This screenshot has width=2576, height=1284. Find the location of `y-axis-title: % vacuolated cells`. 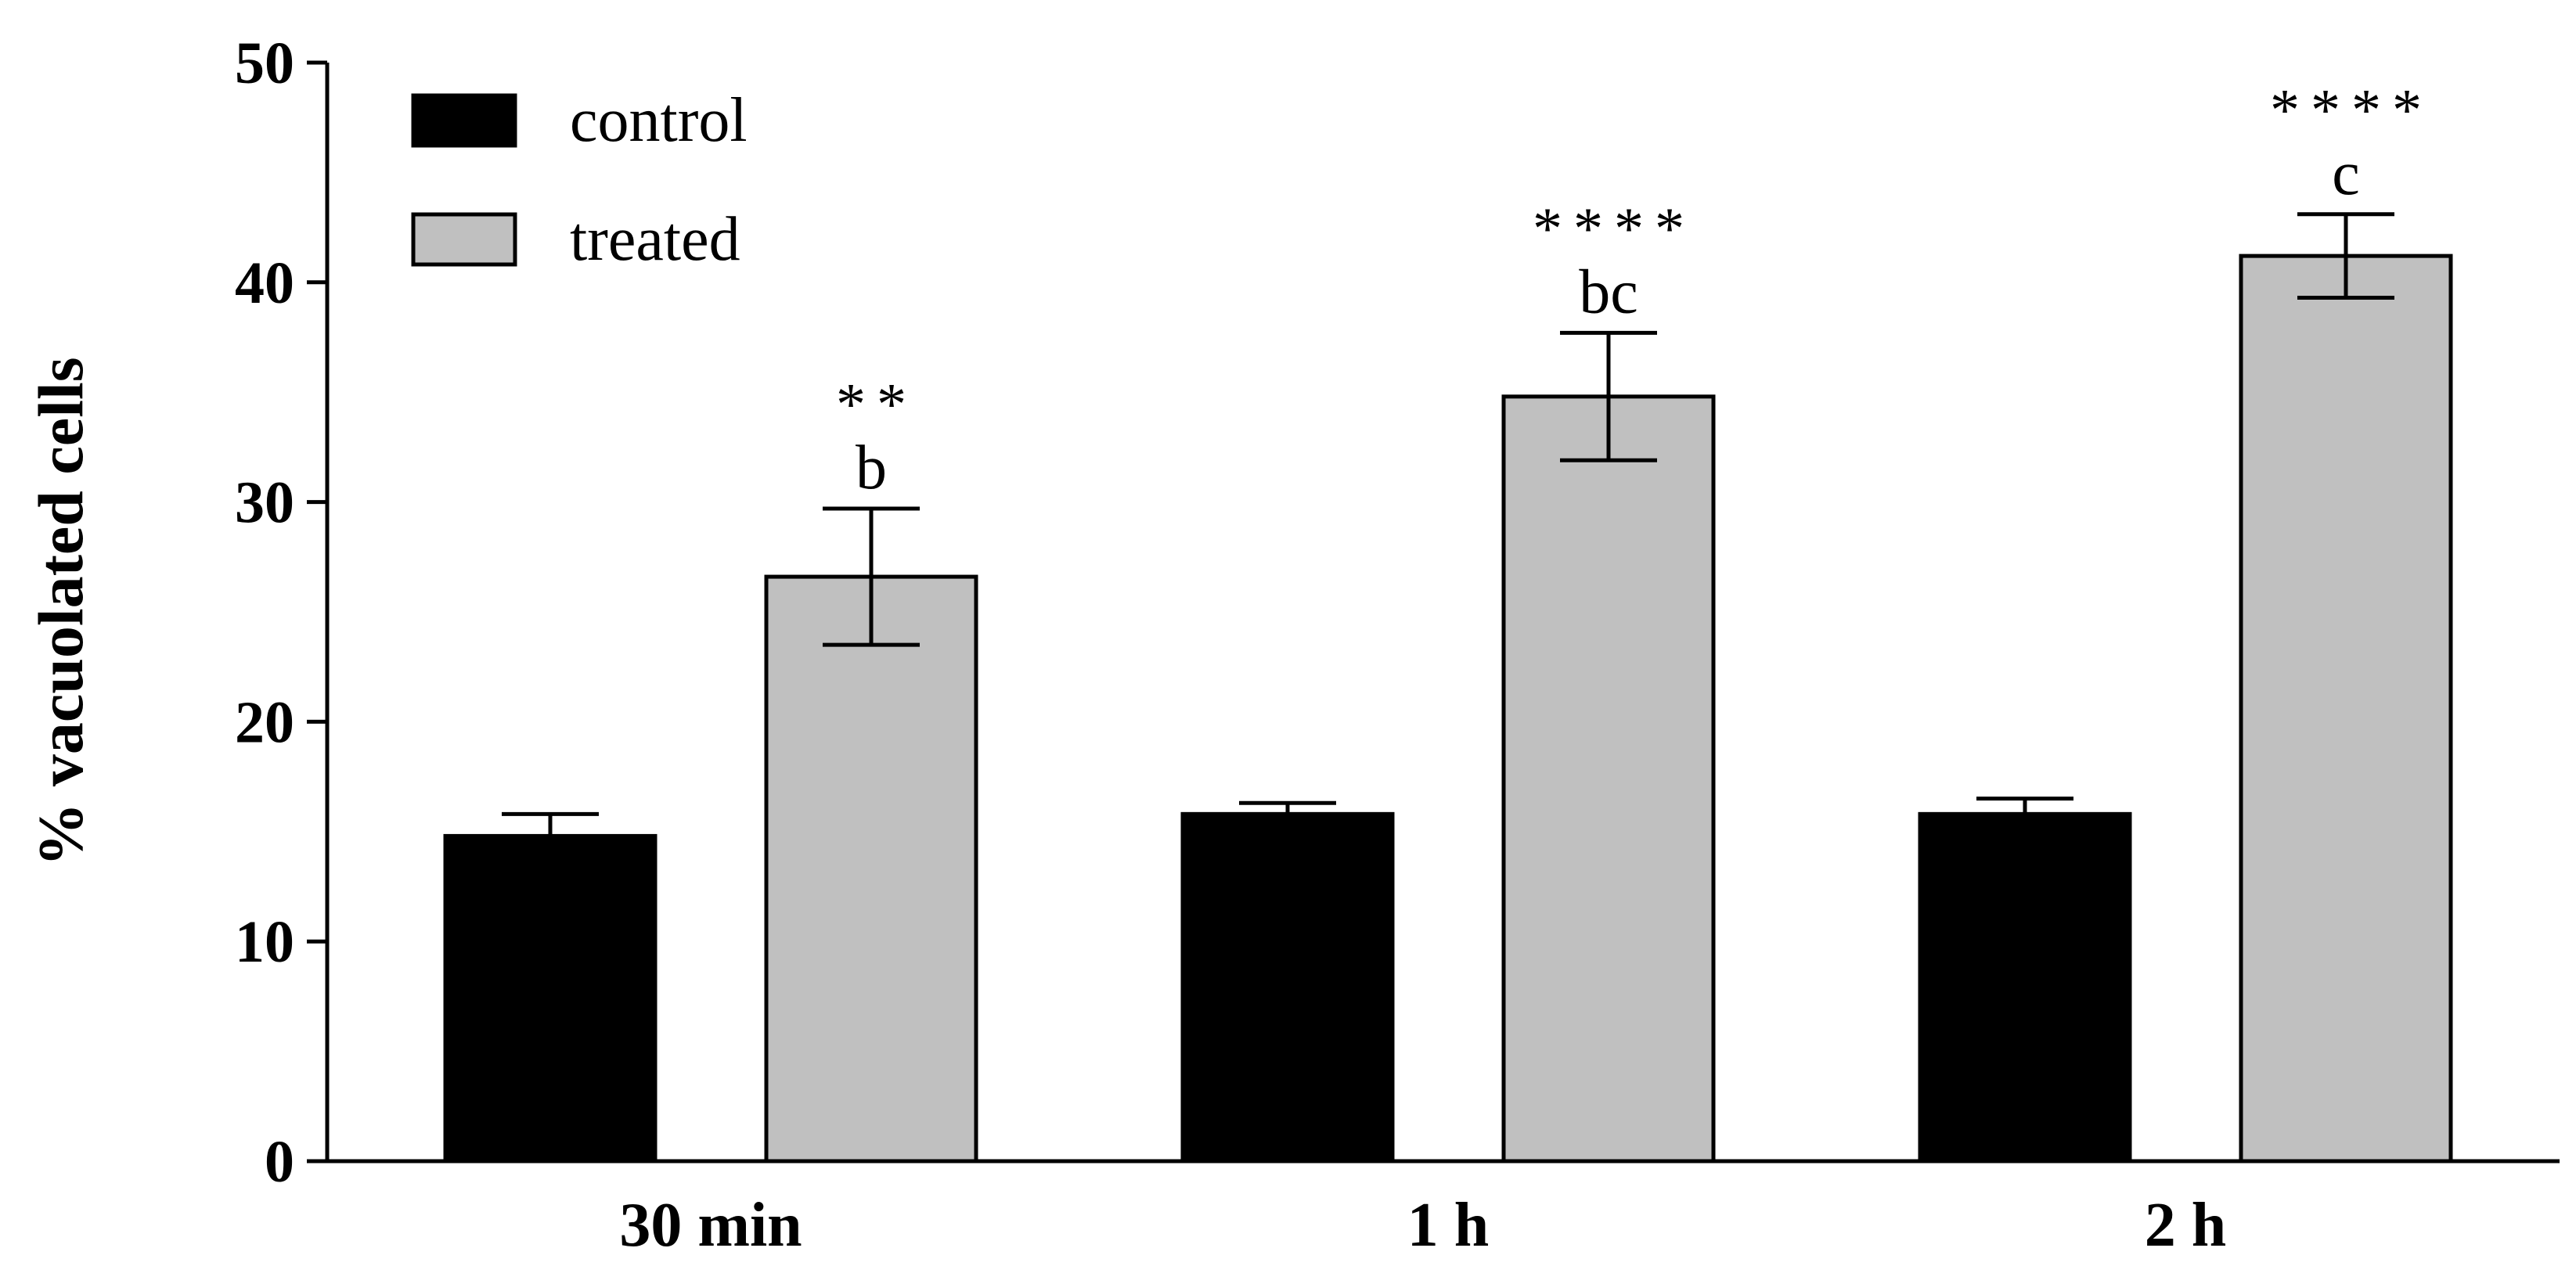

y-axis-title: % vacuolated cells is located at coordinates (60, 611).